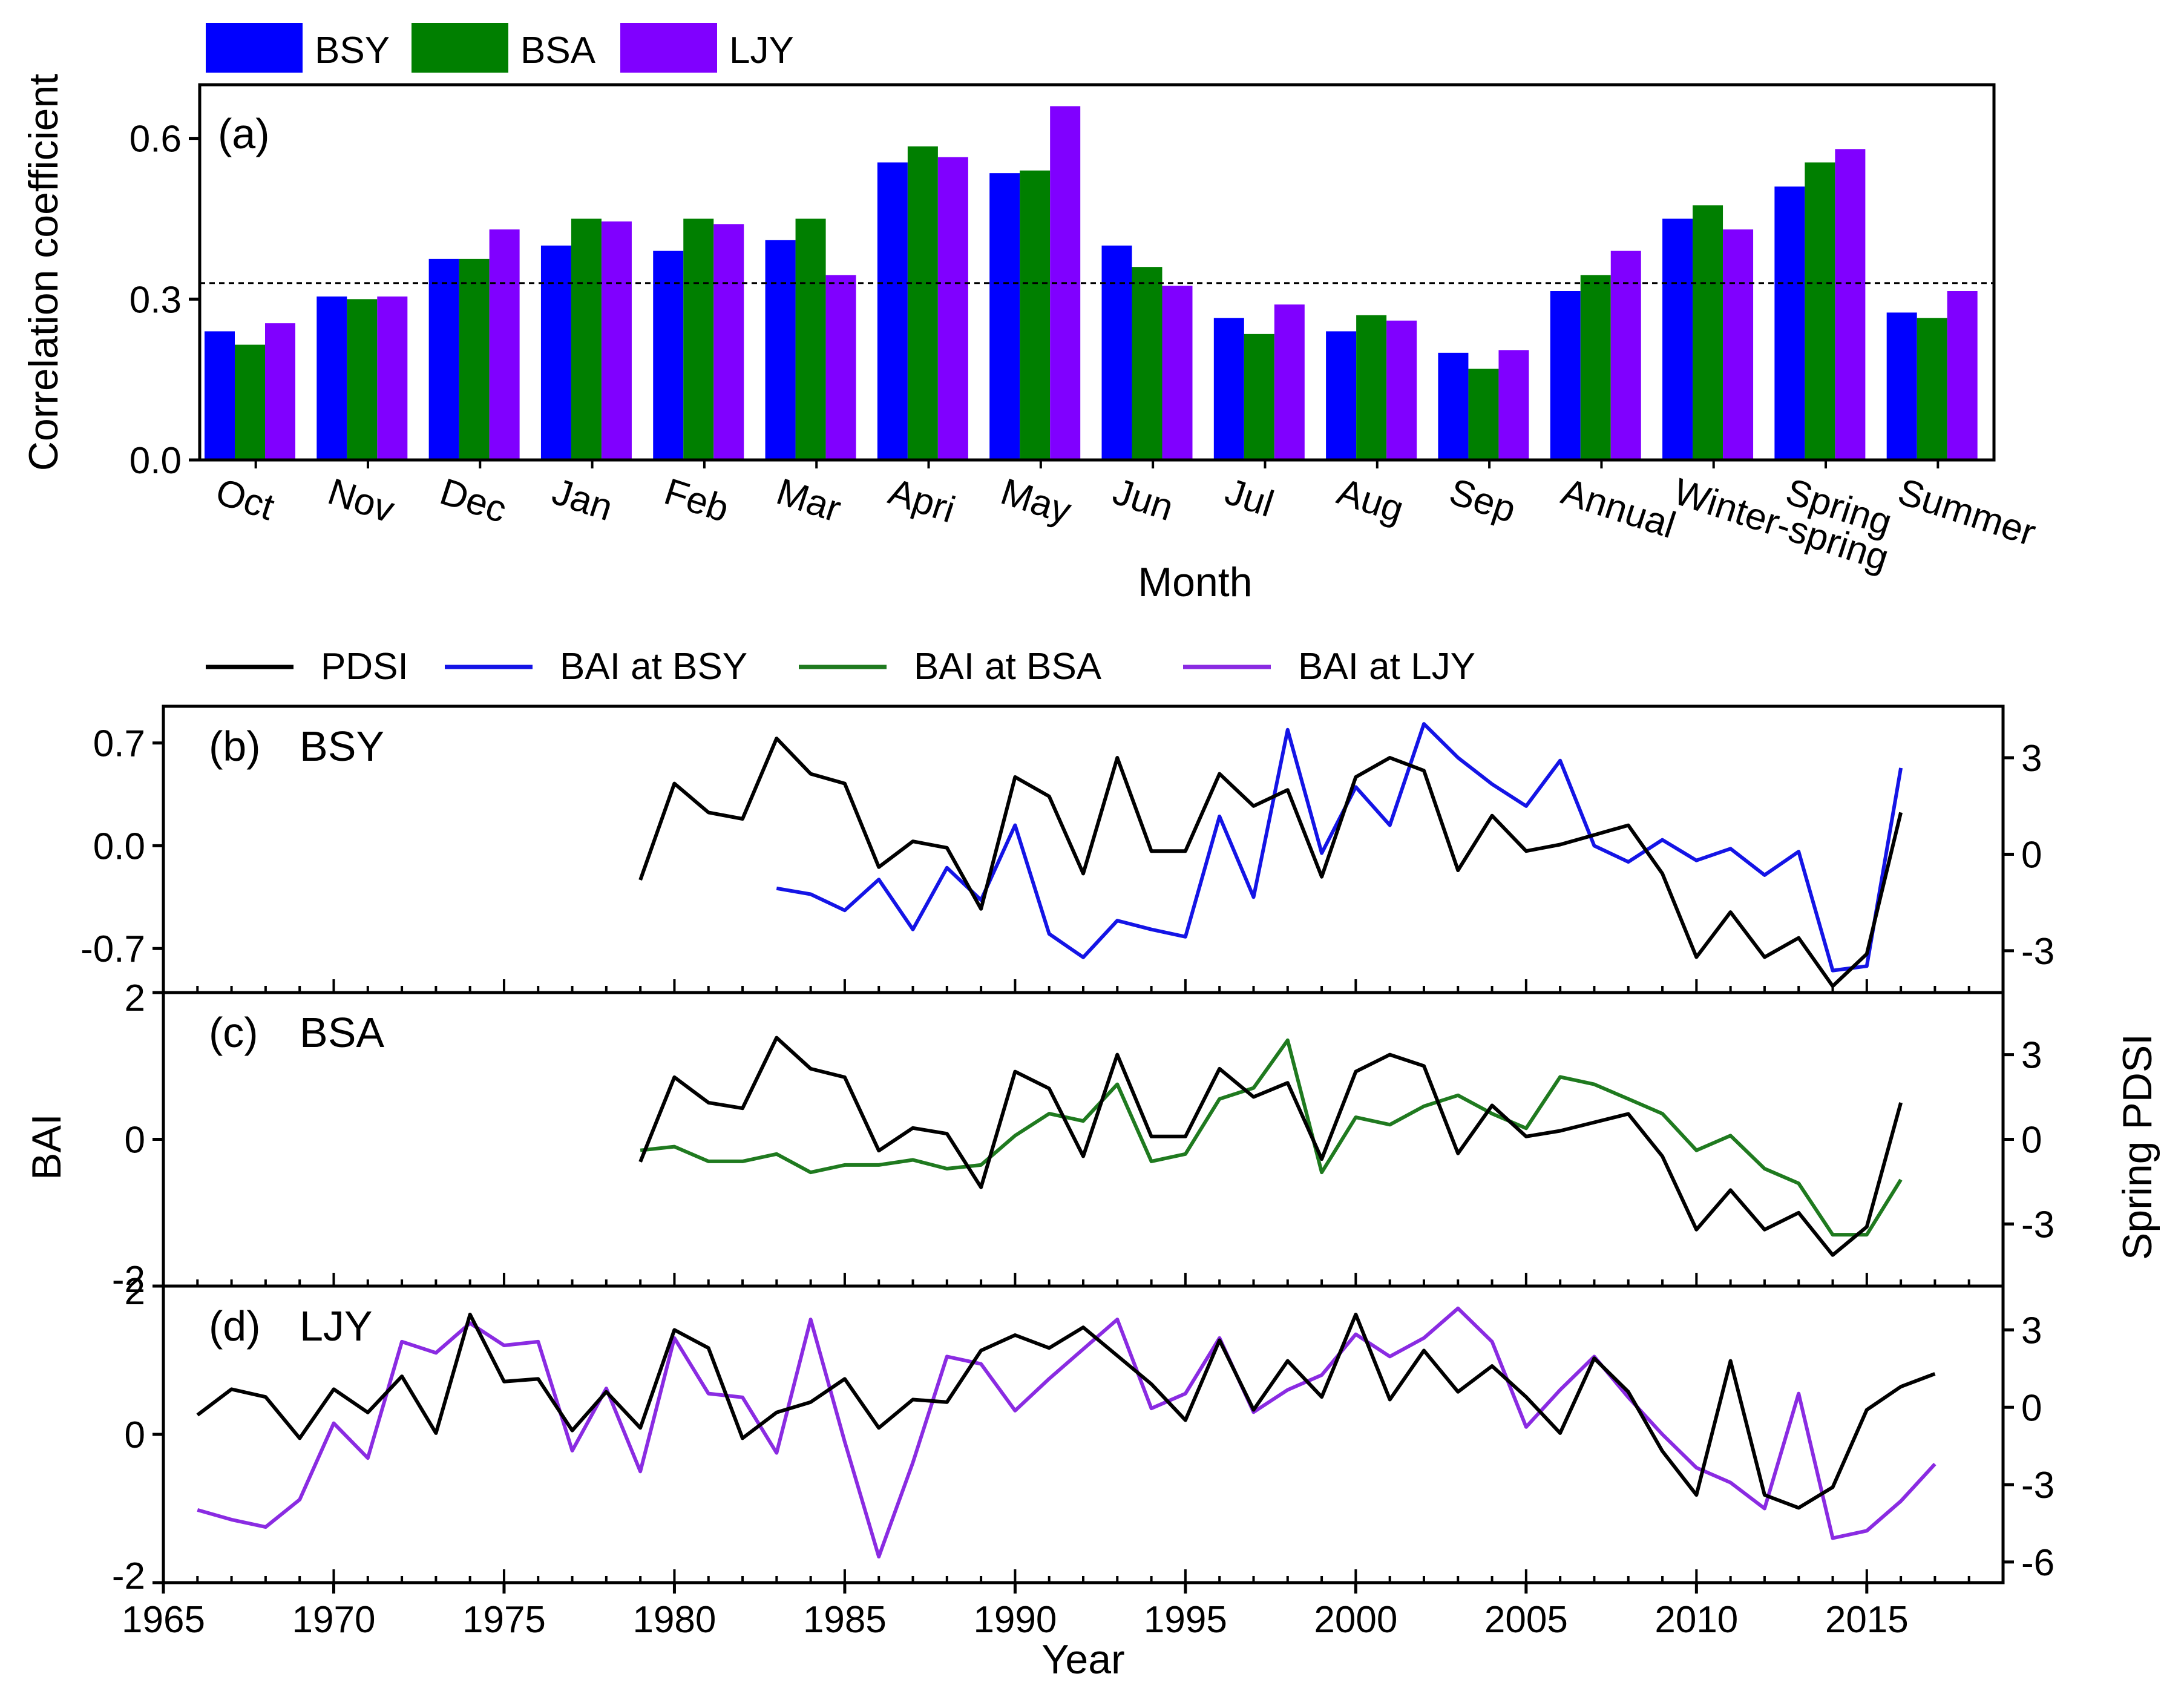 The height and width of the screenshot is (1694, 2184). Describe the element at coordinates (892, 311) in the screenshot. I see `bar-bsy-apri` at that location.